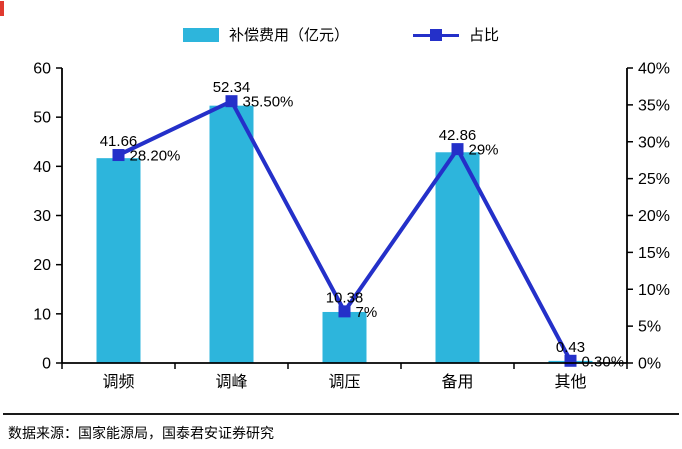 Image resolution: width=682 pixels, height=449 pixels. Describe the element at coordinates (268, 102) in the screenshot. I see `pct-value-label: 35.50%` at that location.